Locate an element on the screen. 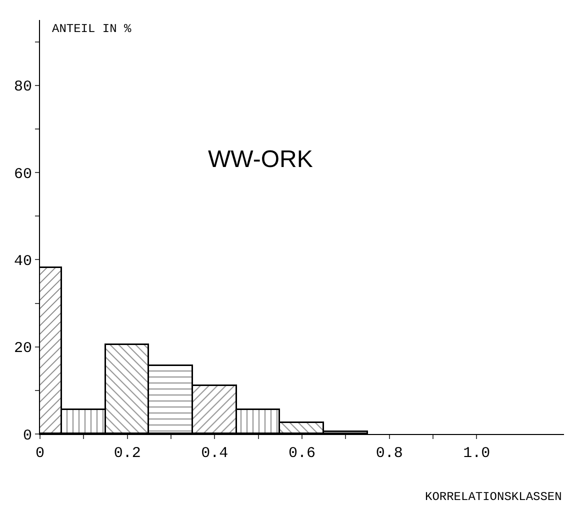  x-tick-label: 0.8 is located at coordinates (389, 453).